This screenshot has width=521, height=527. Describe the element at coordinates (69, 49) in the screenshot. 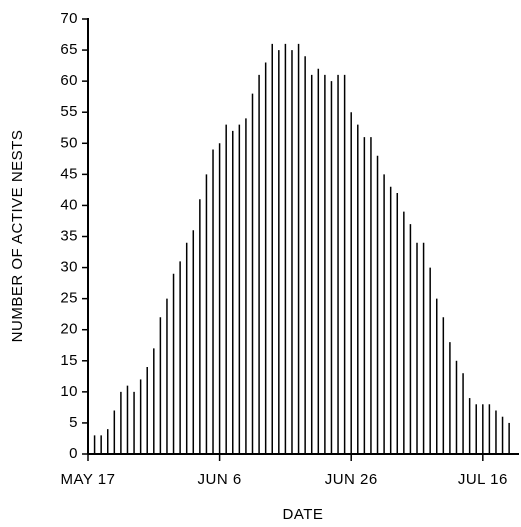

I see `y-tick-label: 65` at that location.